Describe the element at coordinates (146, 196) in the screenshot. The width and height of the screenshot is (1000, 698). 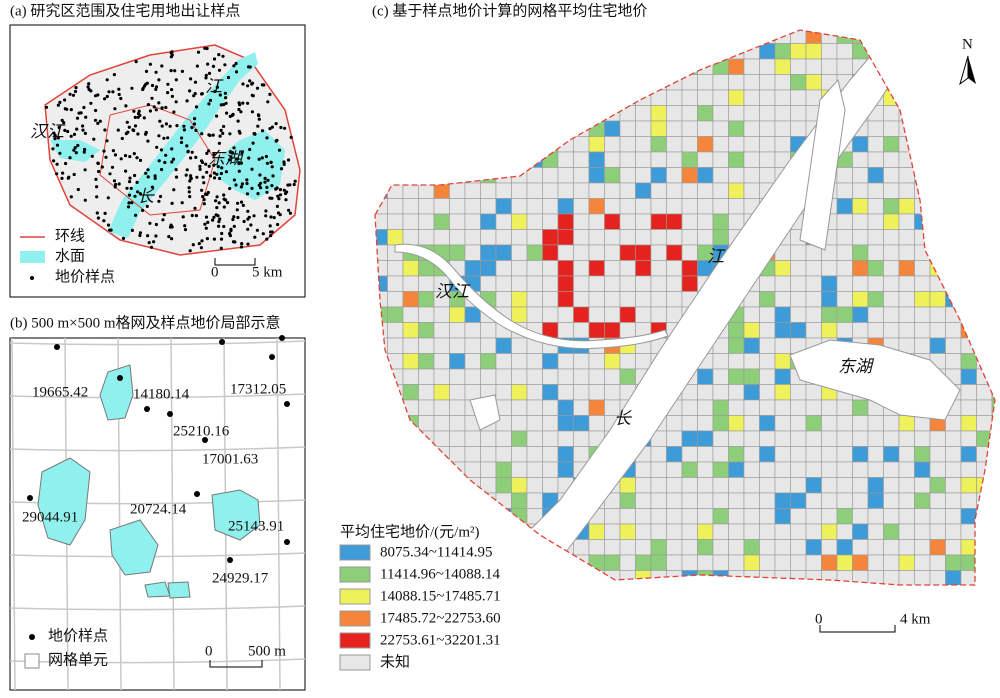
I see `map-label: 长` at that location.